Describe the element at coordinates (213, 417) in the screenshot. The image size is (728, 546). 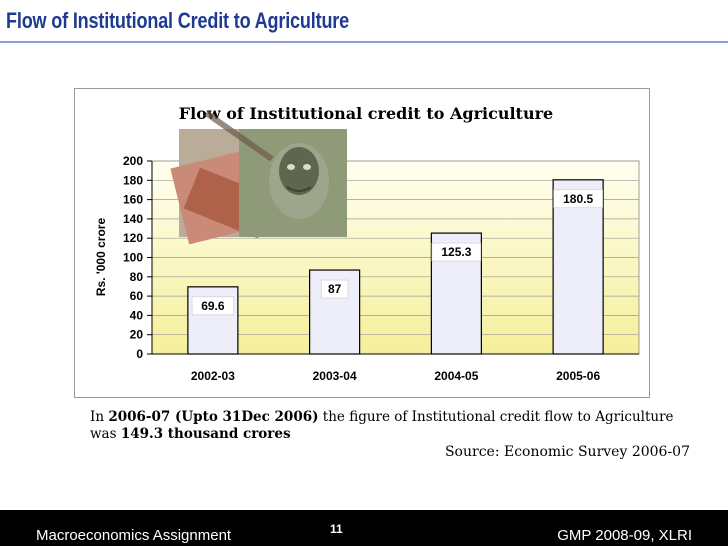
I see `note-part: 2006-07 (Upto 31Dec 2006)` at that location.